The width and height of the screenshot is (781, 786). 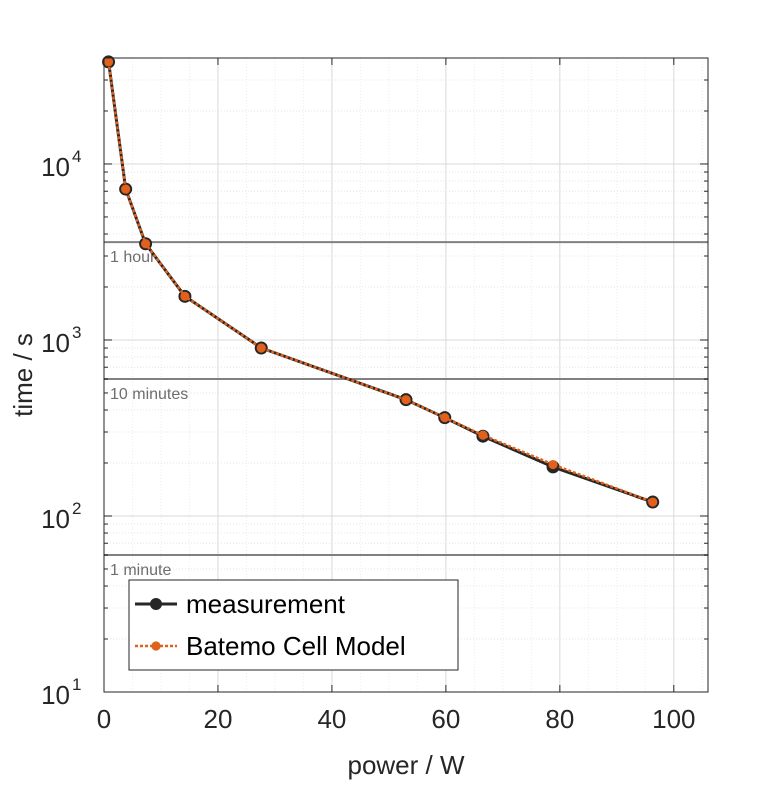 I want to click on legend-label: measurement, so click(x=266, y=604).